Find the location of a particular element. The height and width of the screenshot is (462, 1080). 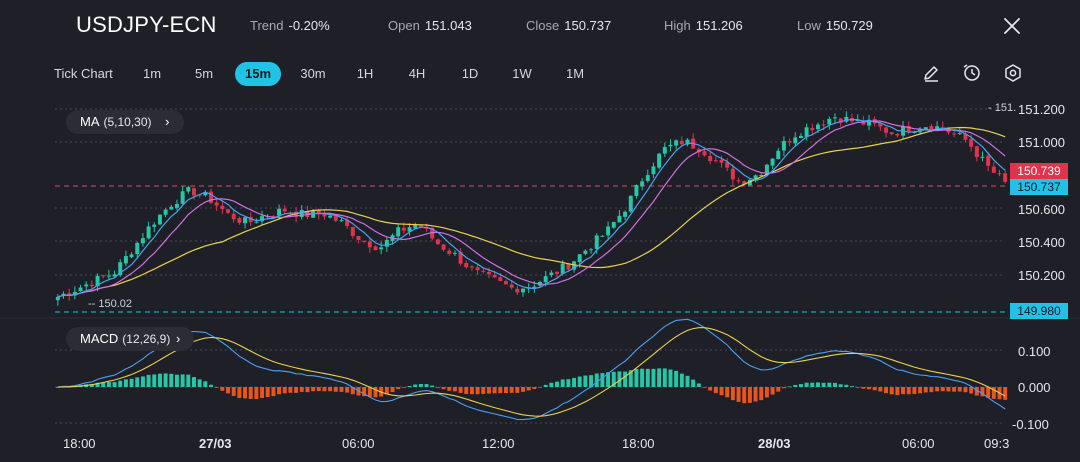

tick-chart-button: Tick Chart is located at coordinates (83, 73).